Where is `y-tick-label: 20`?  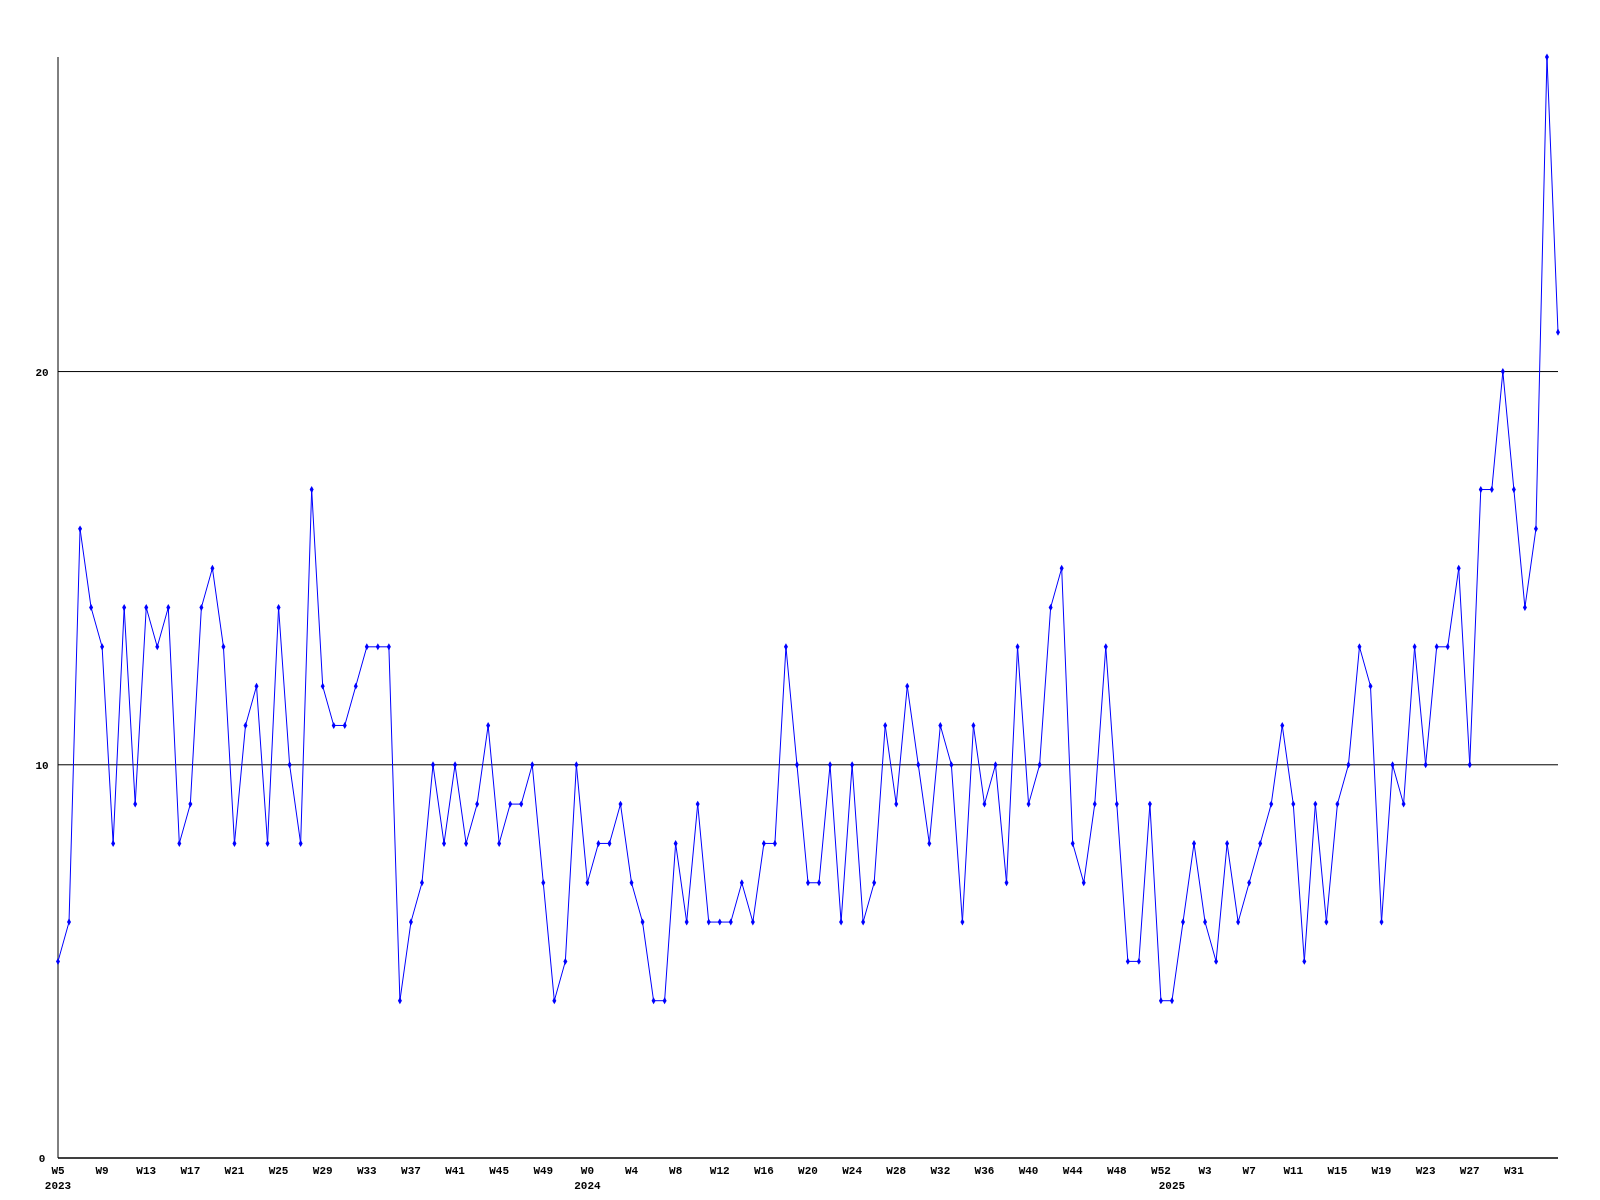
y-tick-label: 20 is located at coordinates (42, 372).